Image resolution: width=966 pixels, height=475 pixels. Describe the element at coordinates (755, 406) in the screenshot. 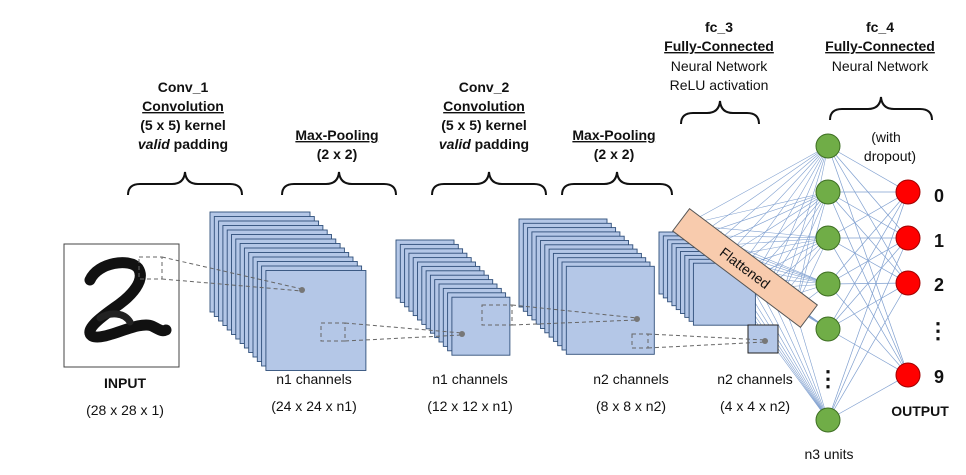

I see `pool2-dims: (4 x 4 x n2)` at that location.